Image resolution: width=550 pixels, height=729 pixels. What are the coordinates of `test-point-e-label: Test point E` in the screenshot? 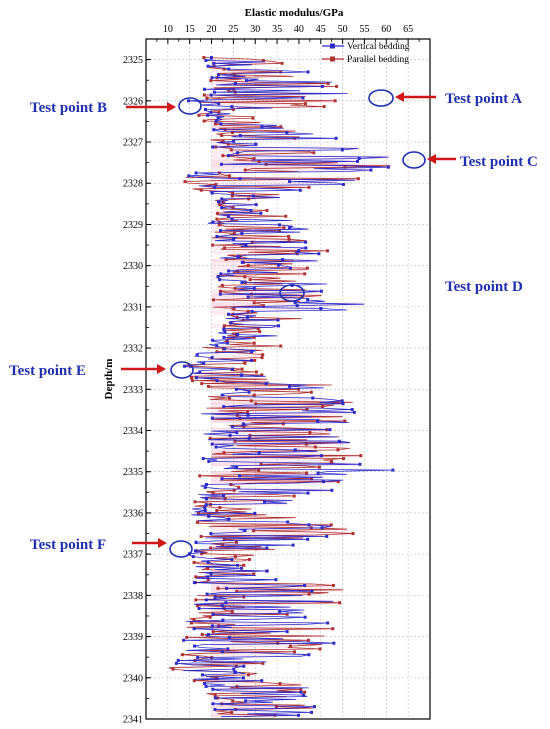 It's located at (47, 371).